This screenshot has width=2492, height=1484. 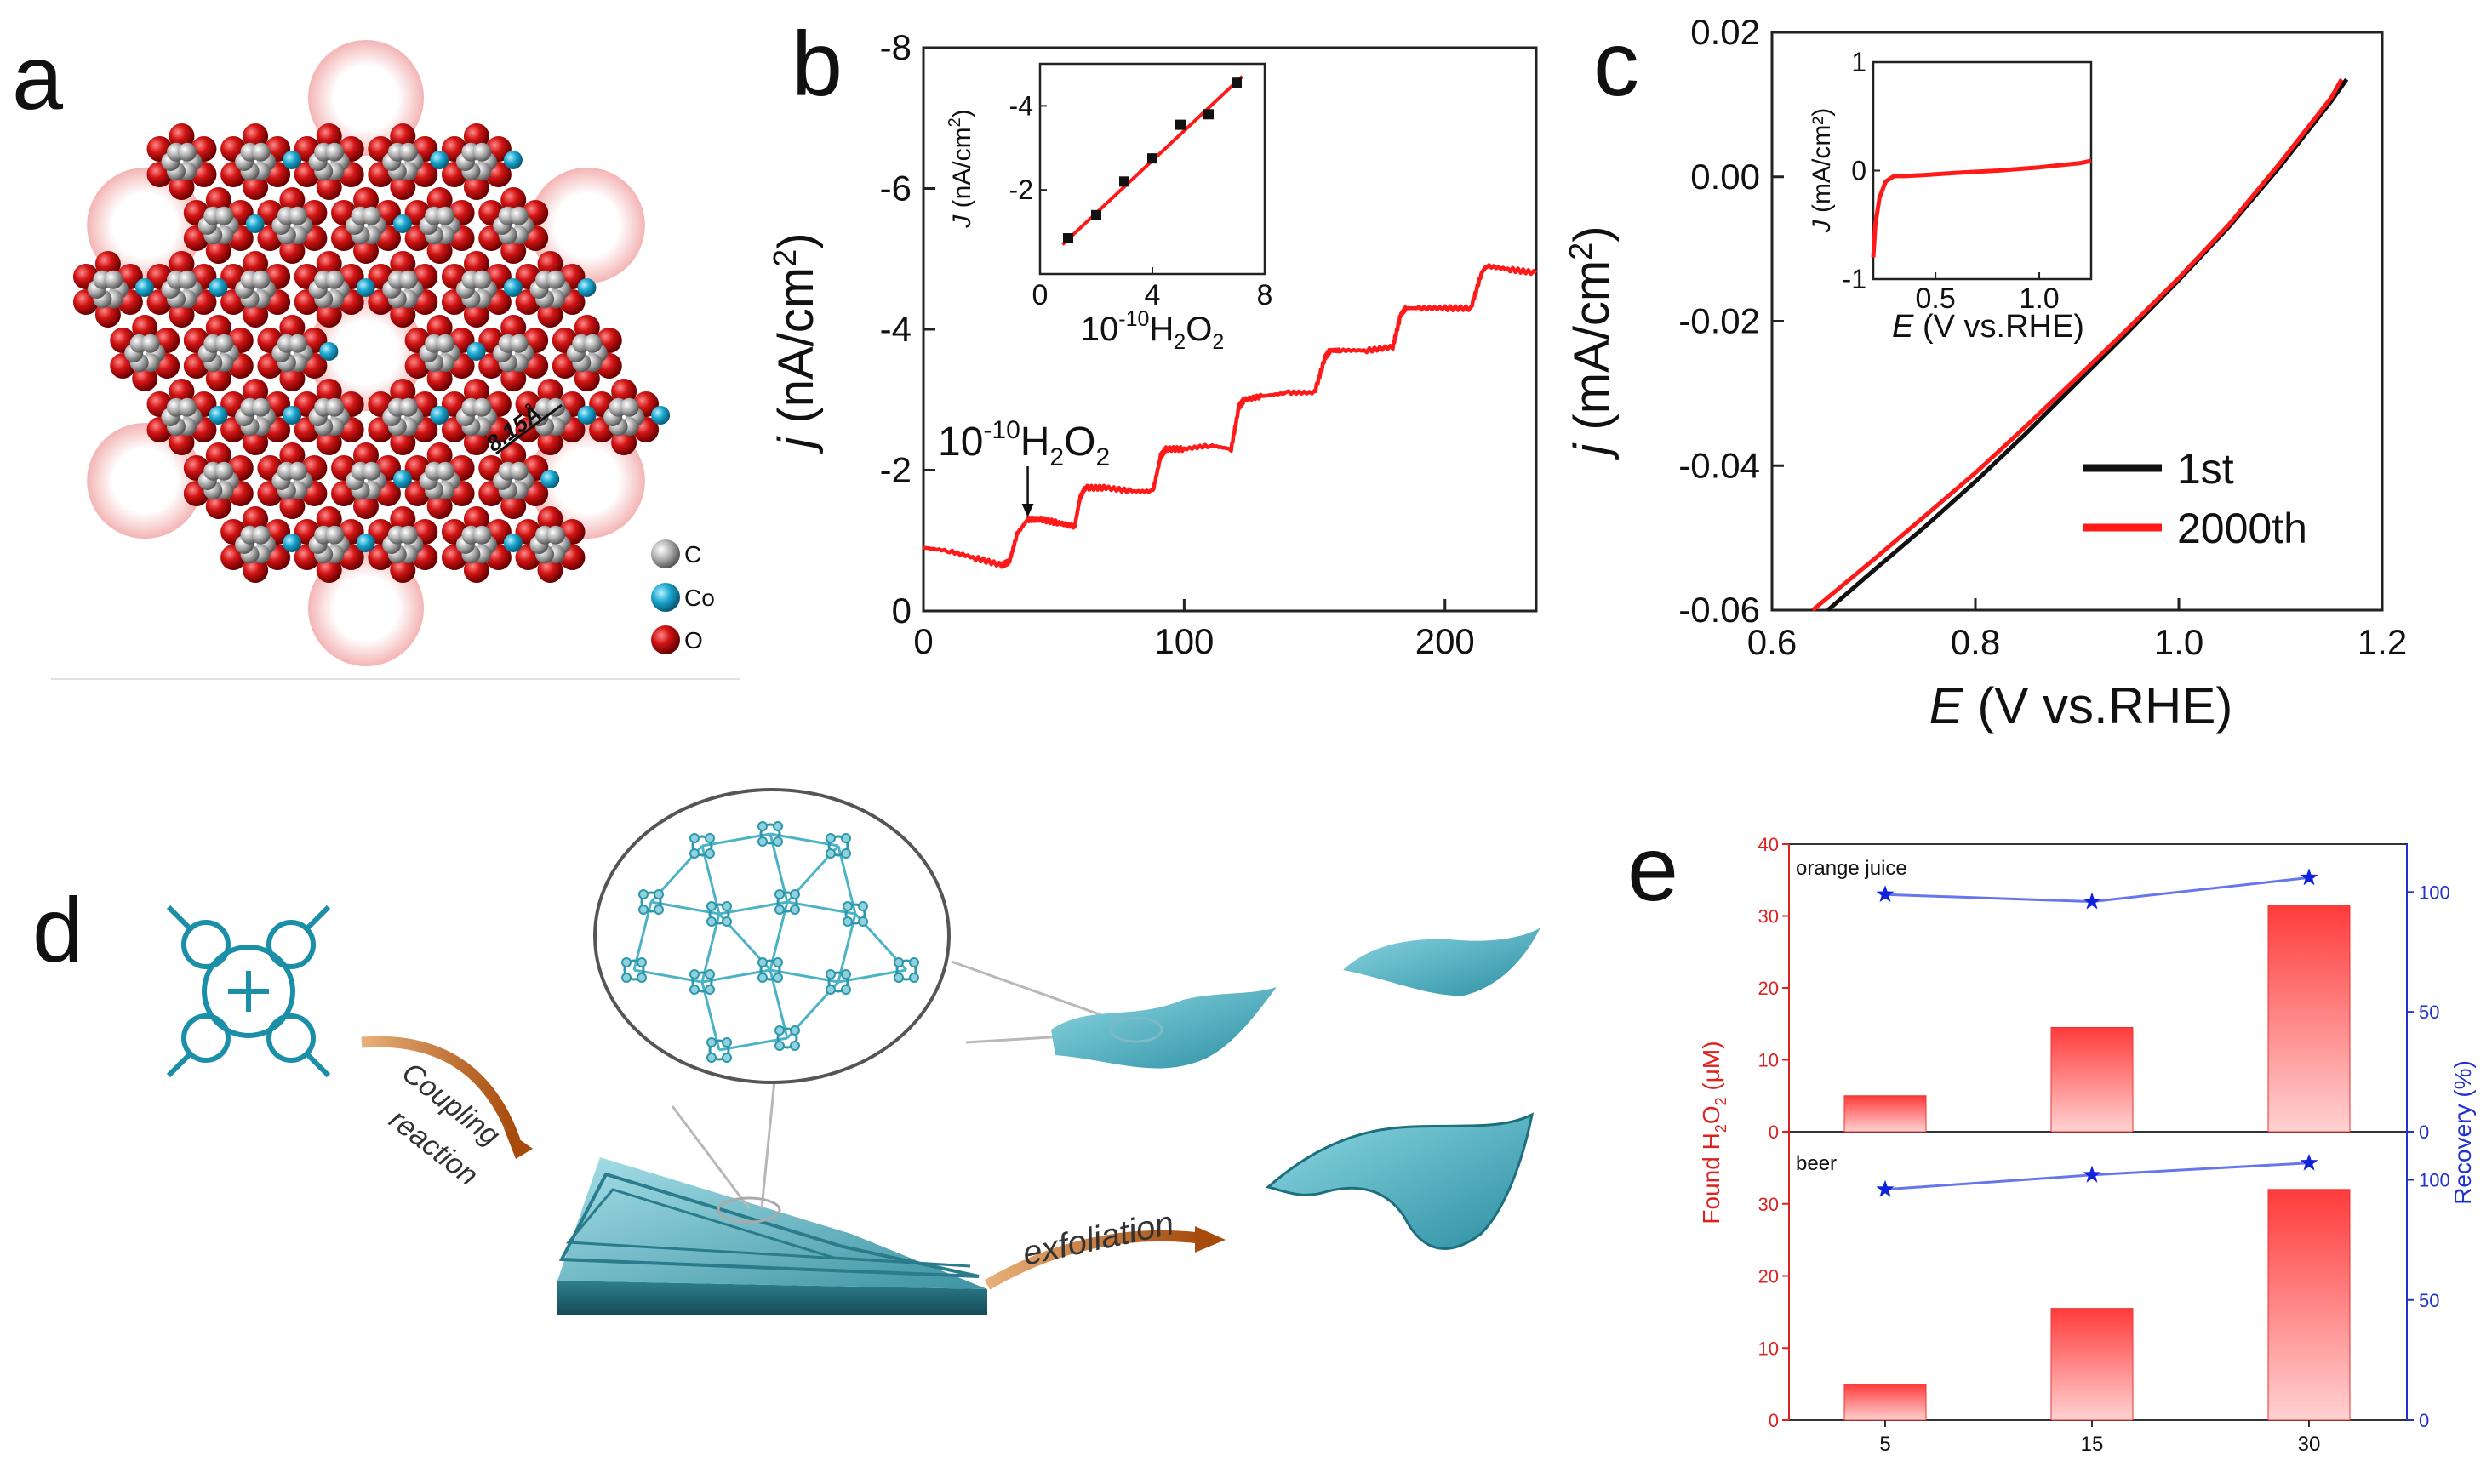 What do you see at coordinates (2429, 1012) in the screenshot?
I see `right-y-tick-label: 50` at bounding box center [2429, 1012].